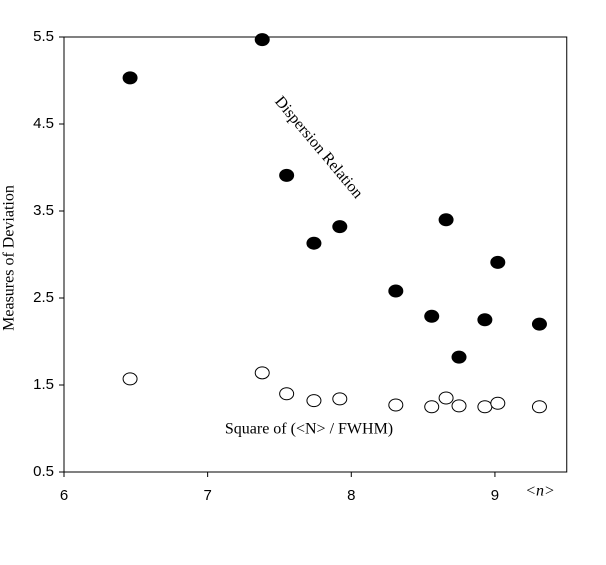 The image size is (606, 565). What do you see at coordinates (351, 495) in the screenshot?
I see `x-tick-label: 8` at bounding box center [351, 495].